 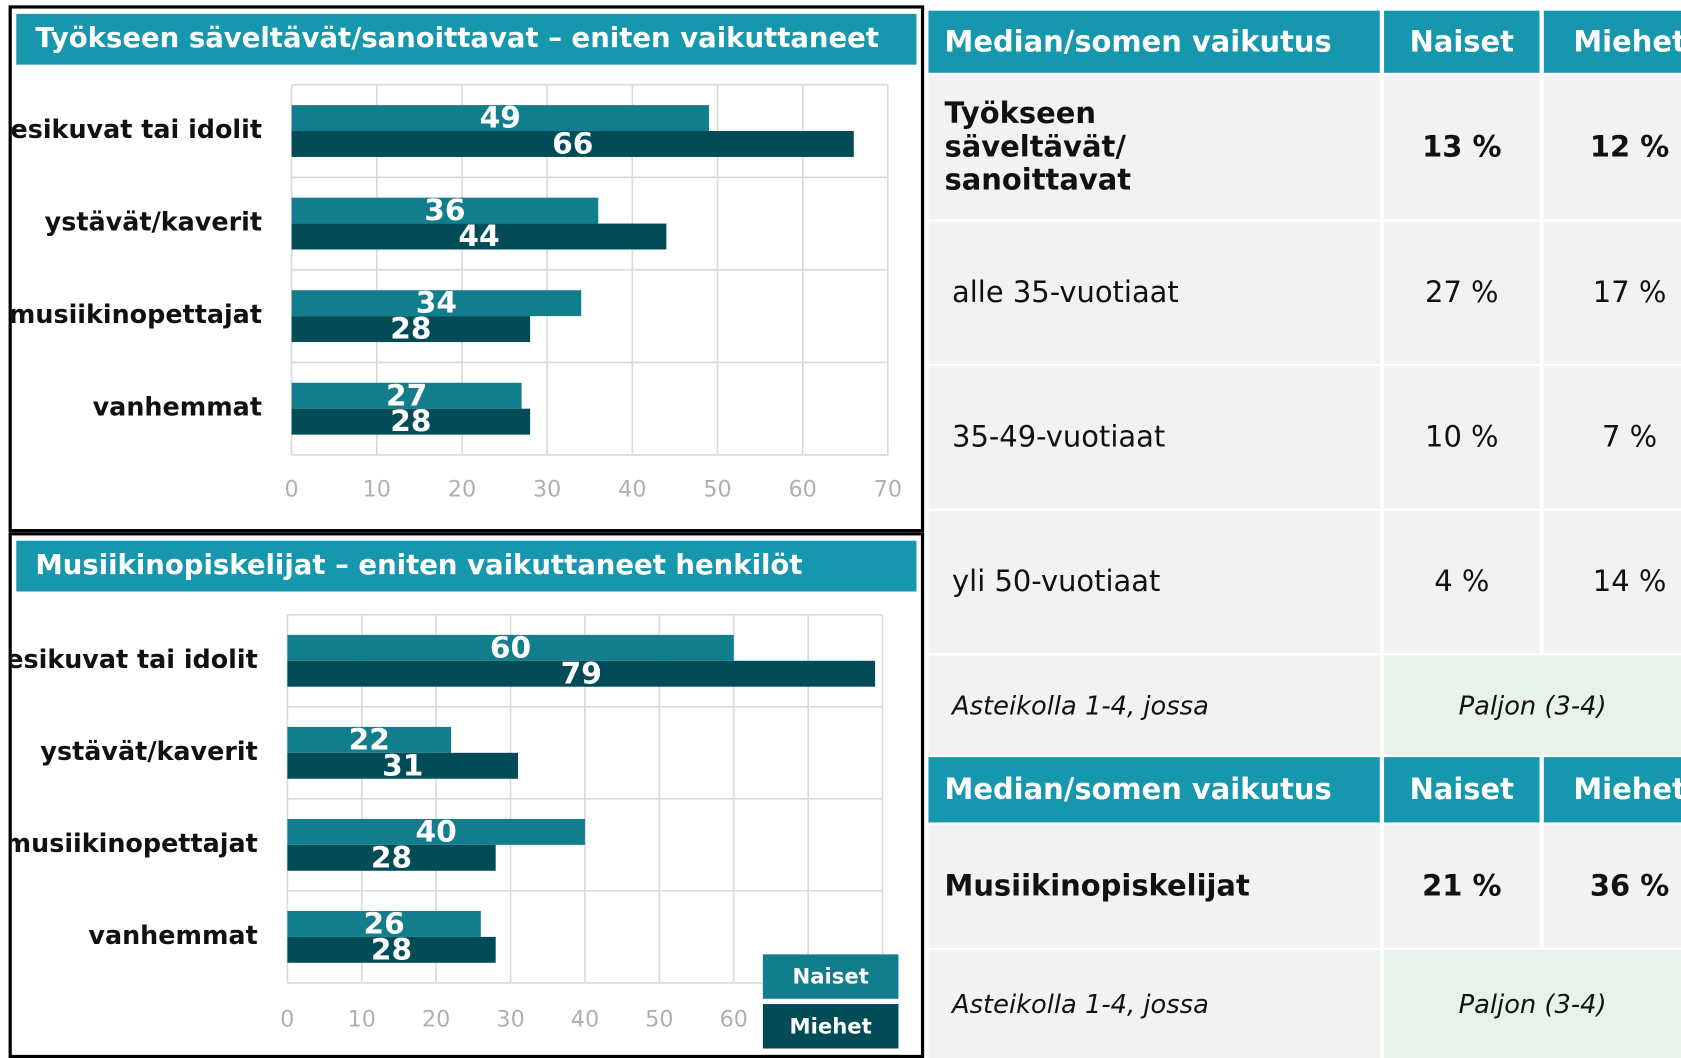 I want to click on table-cell: 10 %, so click(x=1462, y=437).